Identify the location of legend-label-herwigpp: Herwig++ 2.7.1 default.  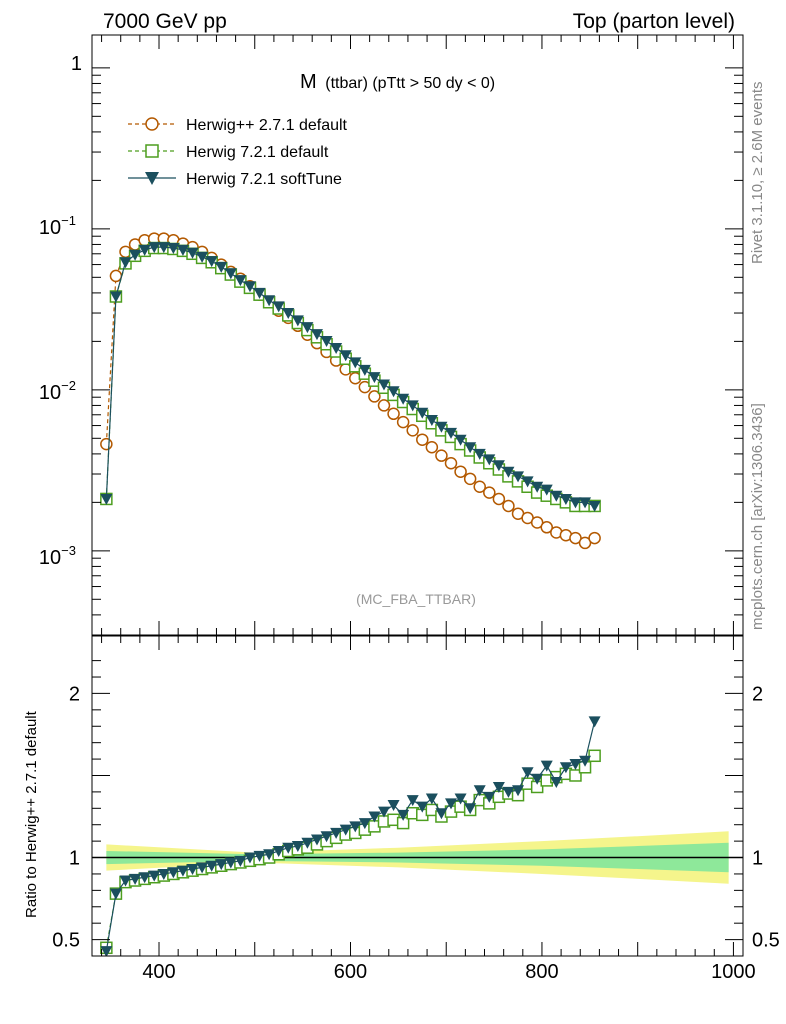
(267, 125).